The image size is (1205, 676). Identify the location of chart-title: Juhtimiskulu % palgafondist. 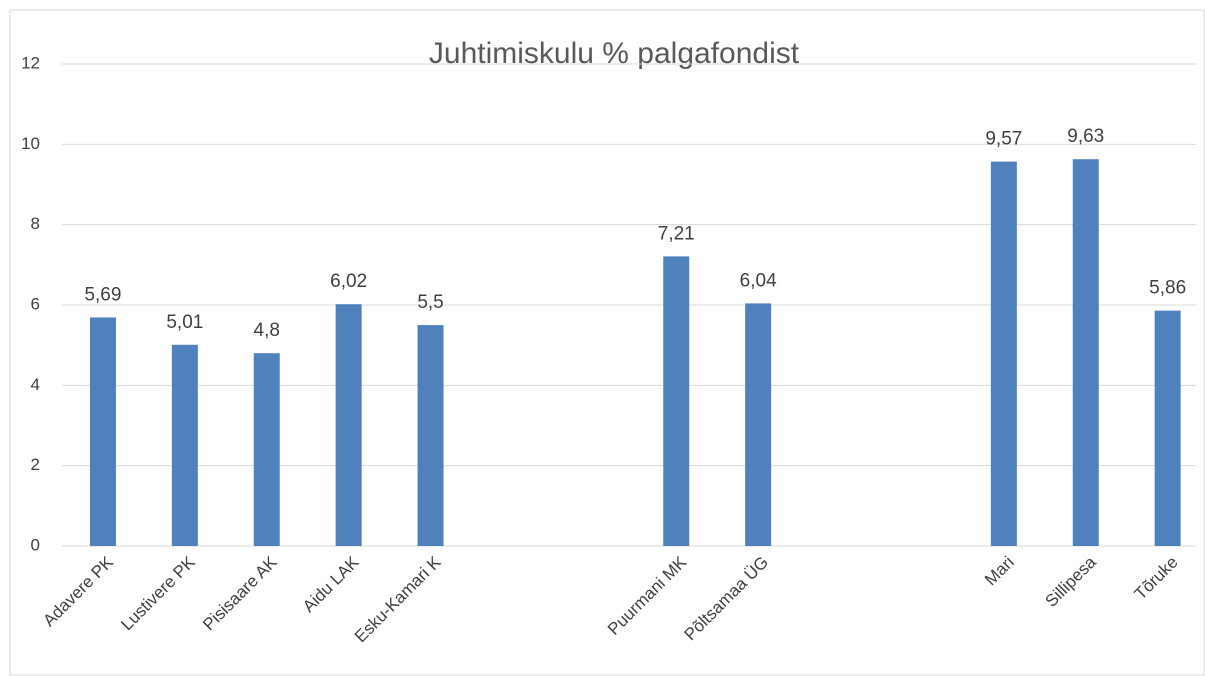
(614, 53).